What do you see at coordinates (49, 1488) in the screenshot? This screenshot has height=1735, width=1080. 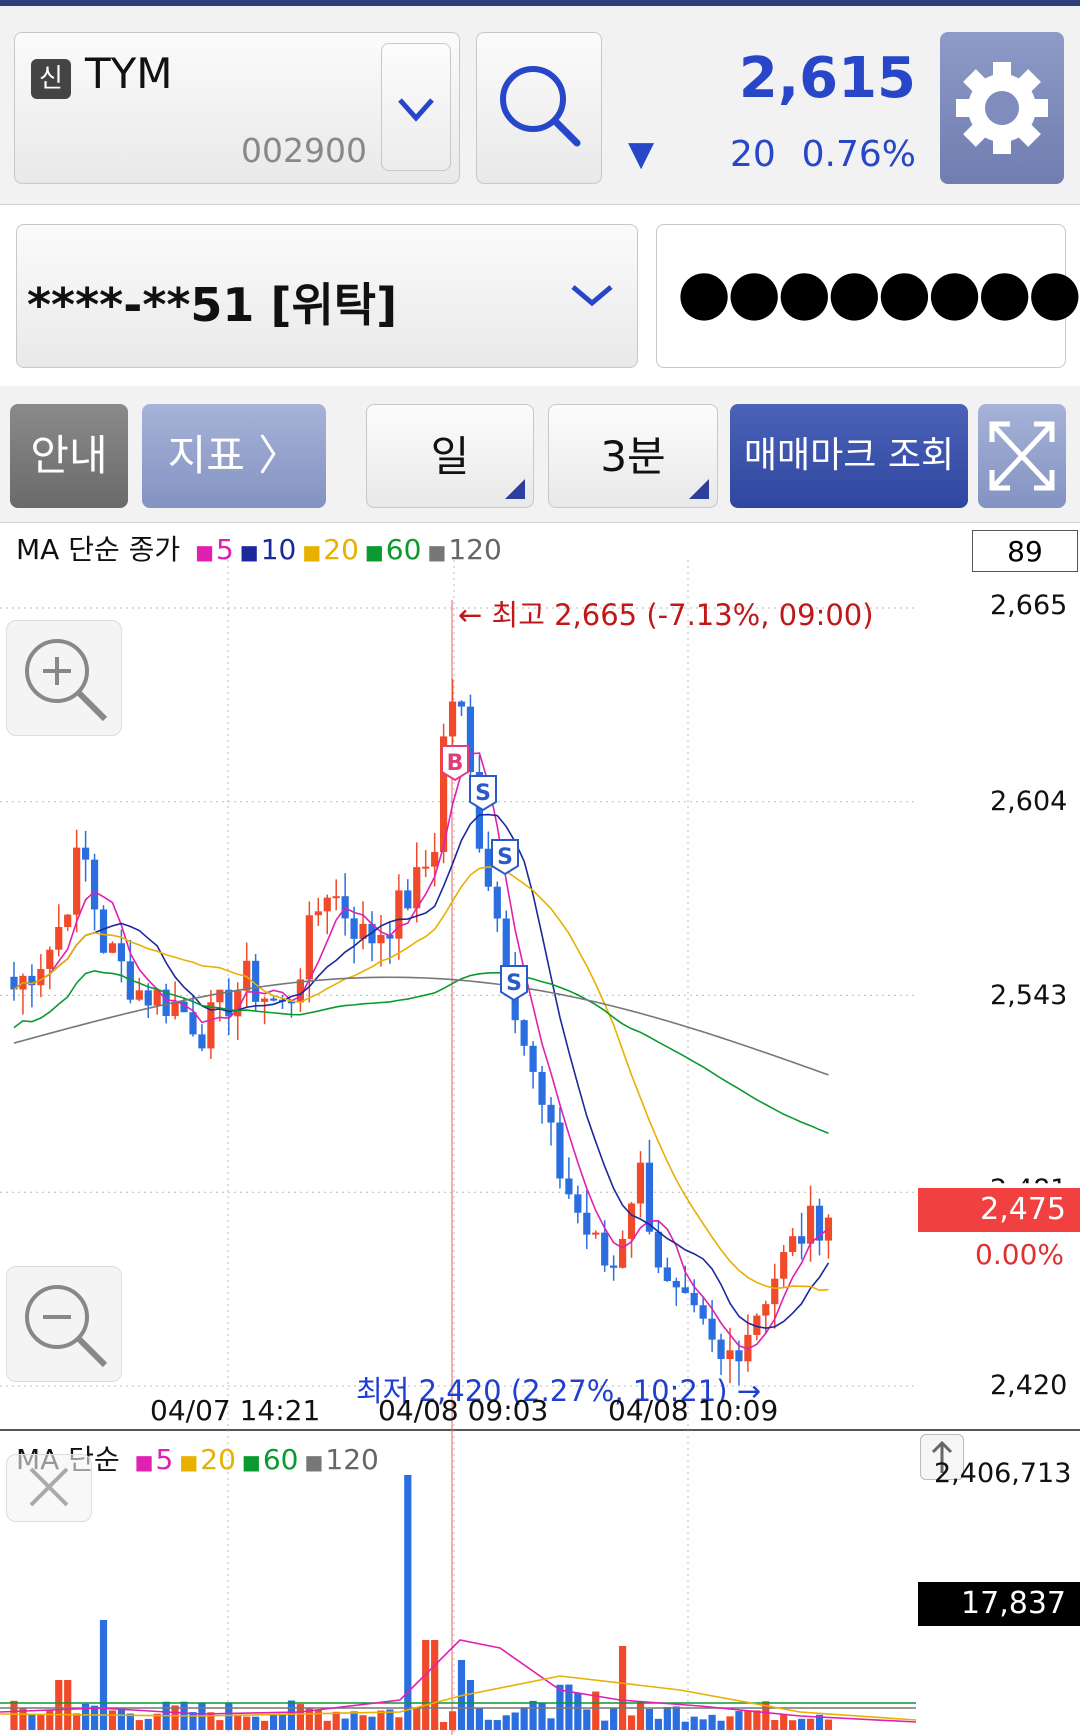 I see `close-volume-button` at bounding box center [49, 1488].